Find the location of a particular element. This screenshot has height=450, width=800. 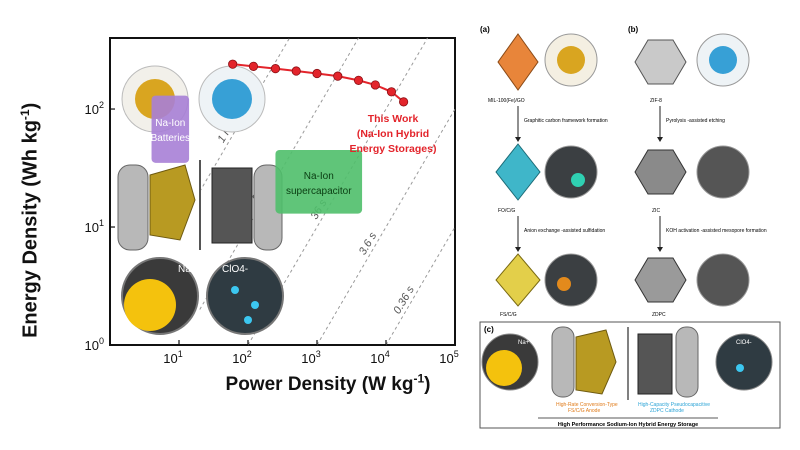

y-tick-label: 10⁰ is located at coordinates (94, 344).